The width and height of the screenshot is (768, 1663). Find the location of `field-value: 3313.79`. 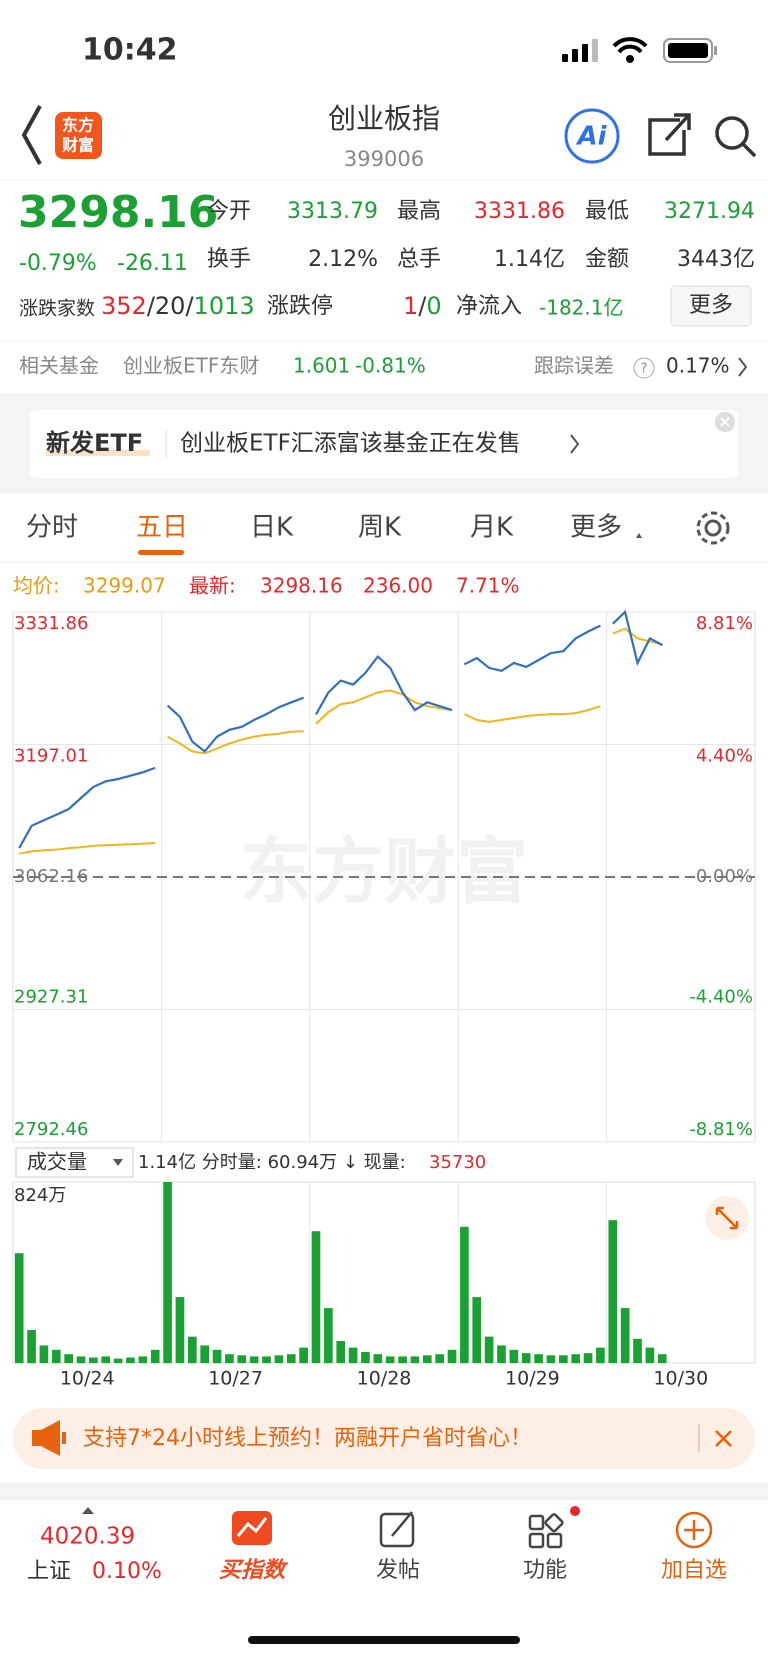

field-value: 3313.79 is located at coordinates (332, 211).